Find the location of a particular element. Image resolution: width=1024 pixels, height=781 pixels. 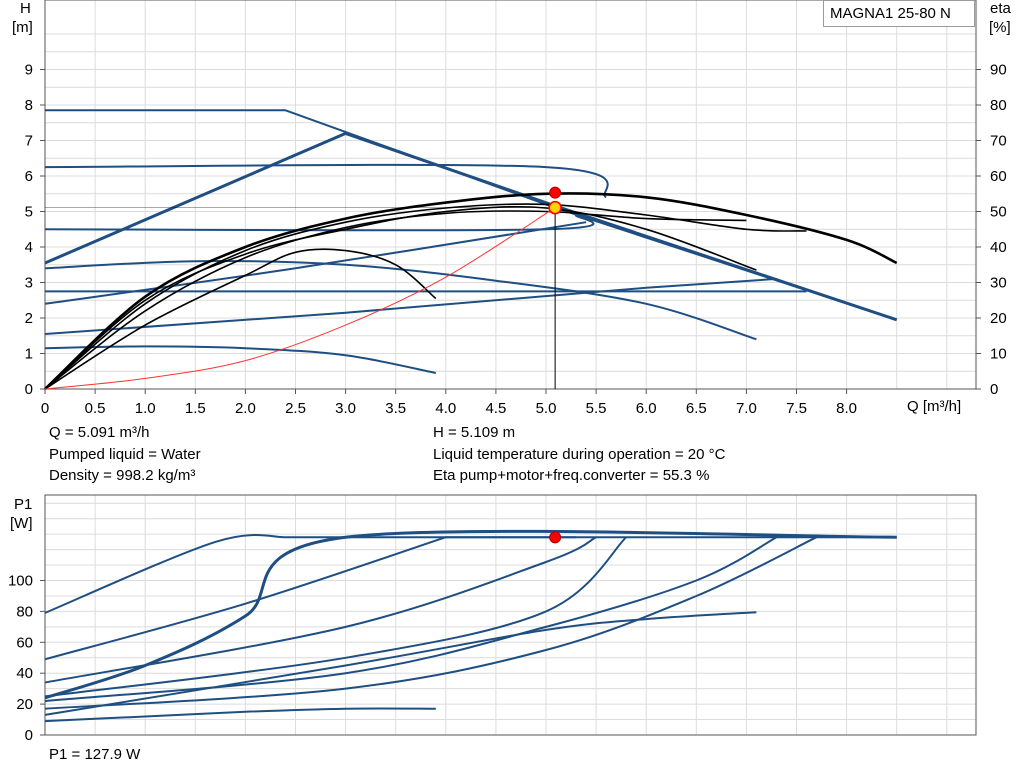

x-tick-label: 0.5 is located at coordinates (95, 408).